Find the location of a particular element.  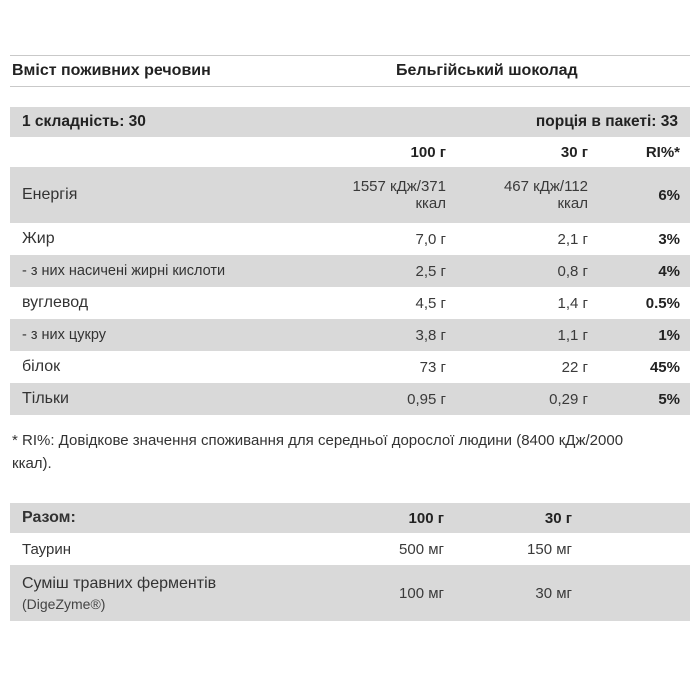

value-30g: 2,1 г is located at coordinates (573, 239).